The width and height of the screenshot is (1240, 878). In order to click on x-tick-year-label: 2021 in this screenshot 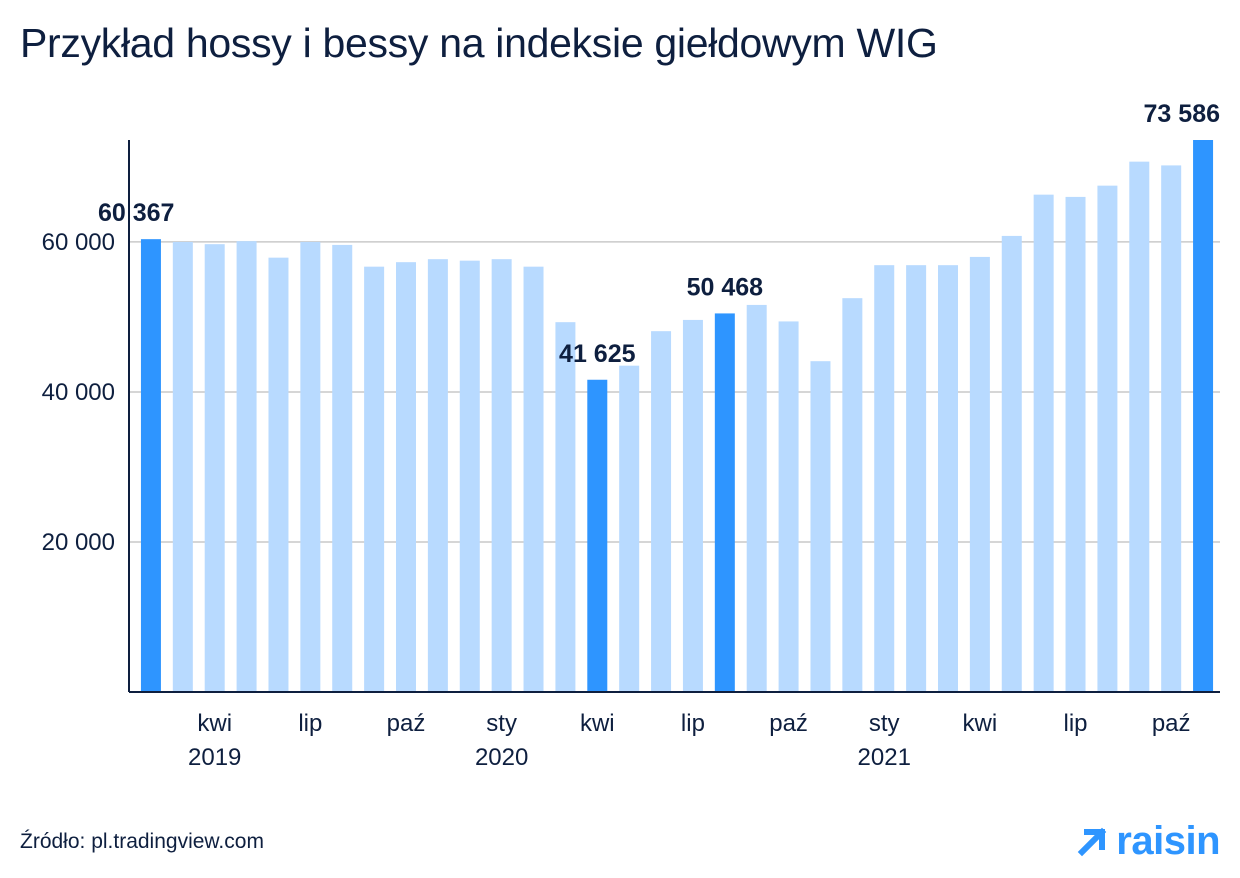, I will do `click(884, 757)`.